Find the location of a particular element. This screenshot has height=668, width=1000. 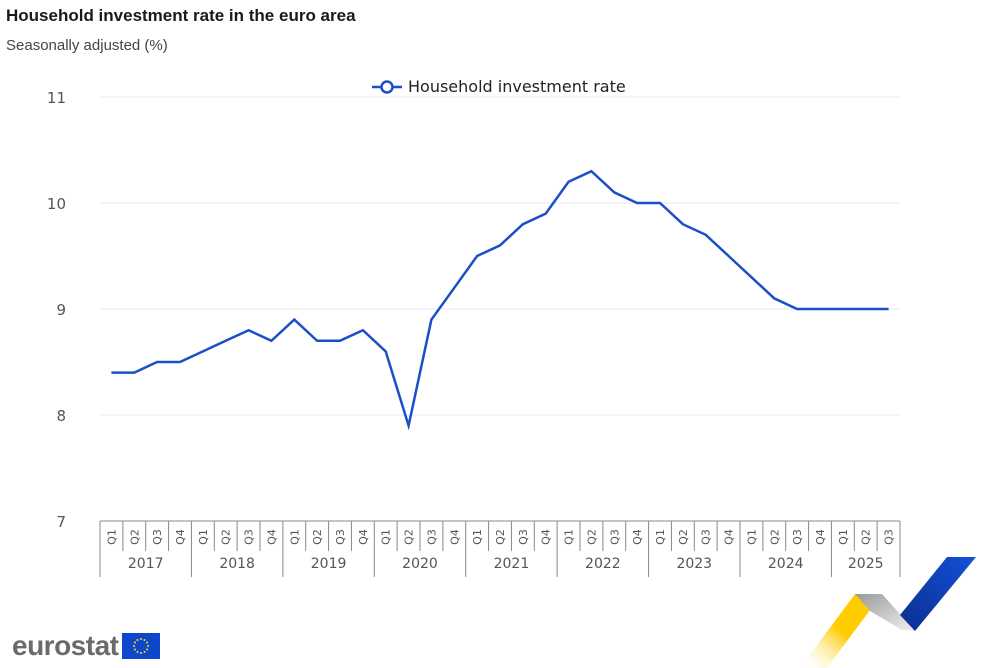

y-tick-label: 7 is located at coordinates (61, 522).